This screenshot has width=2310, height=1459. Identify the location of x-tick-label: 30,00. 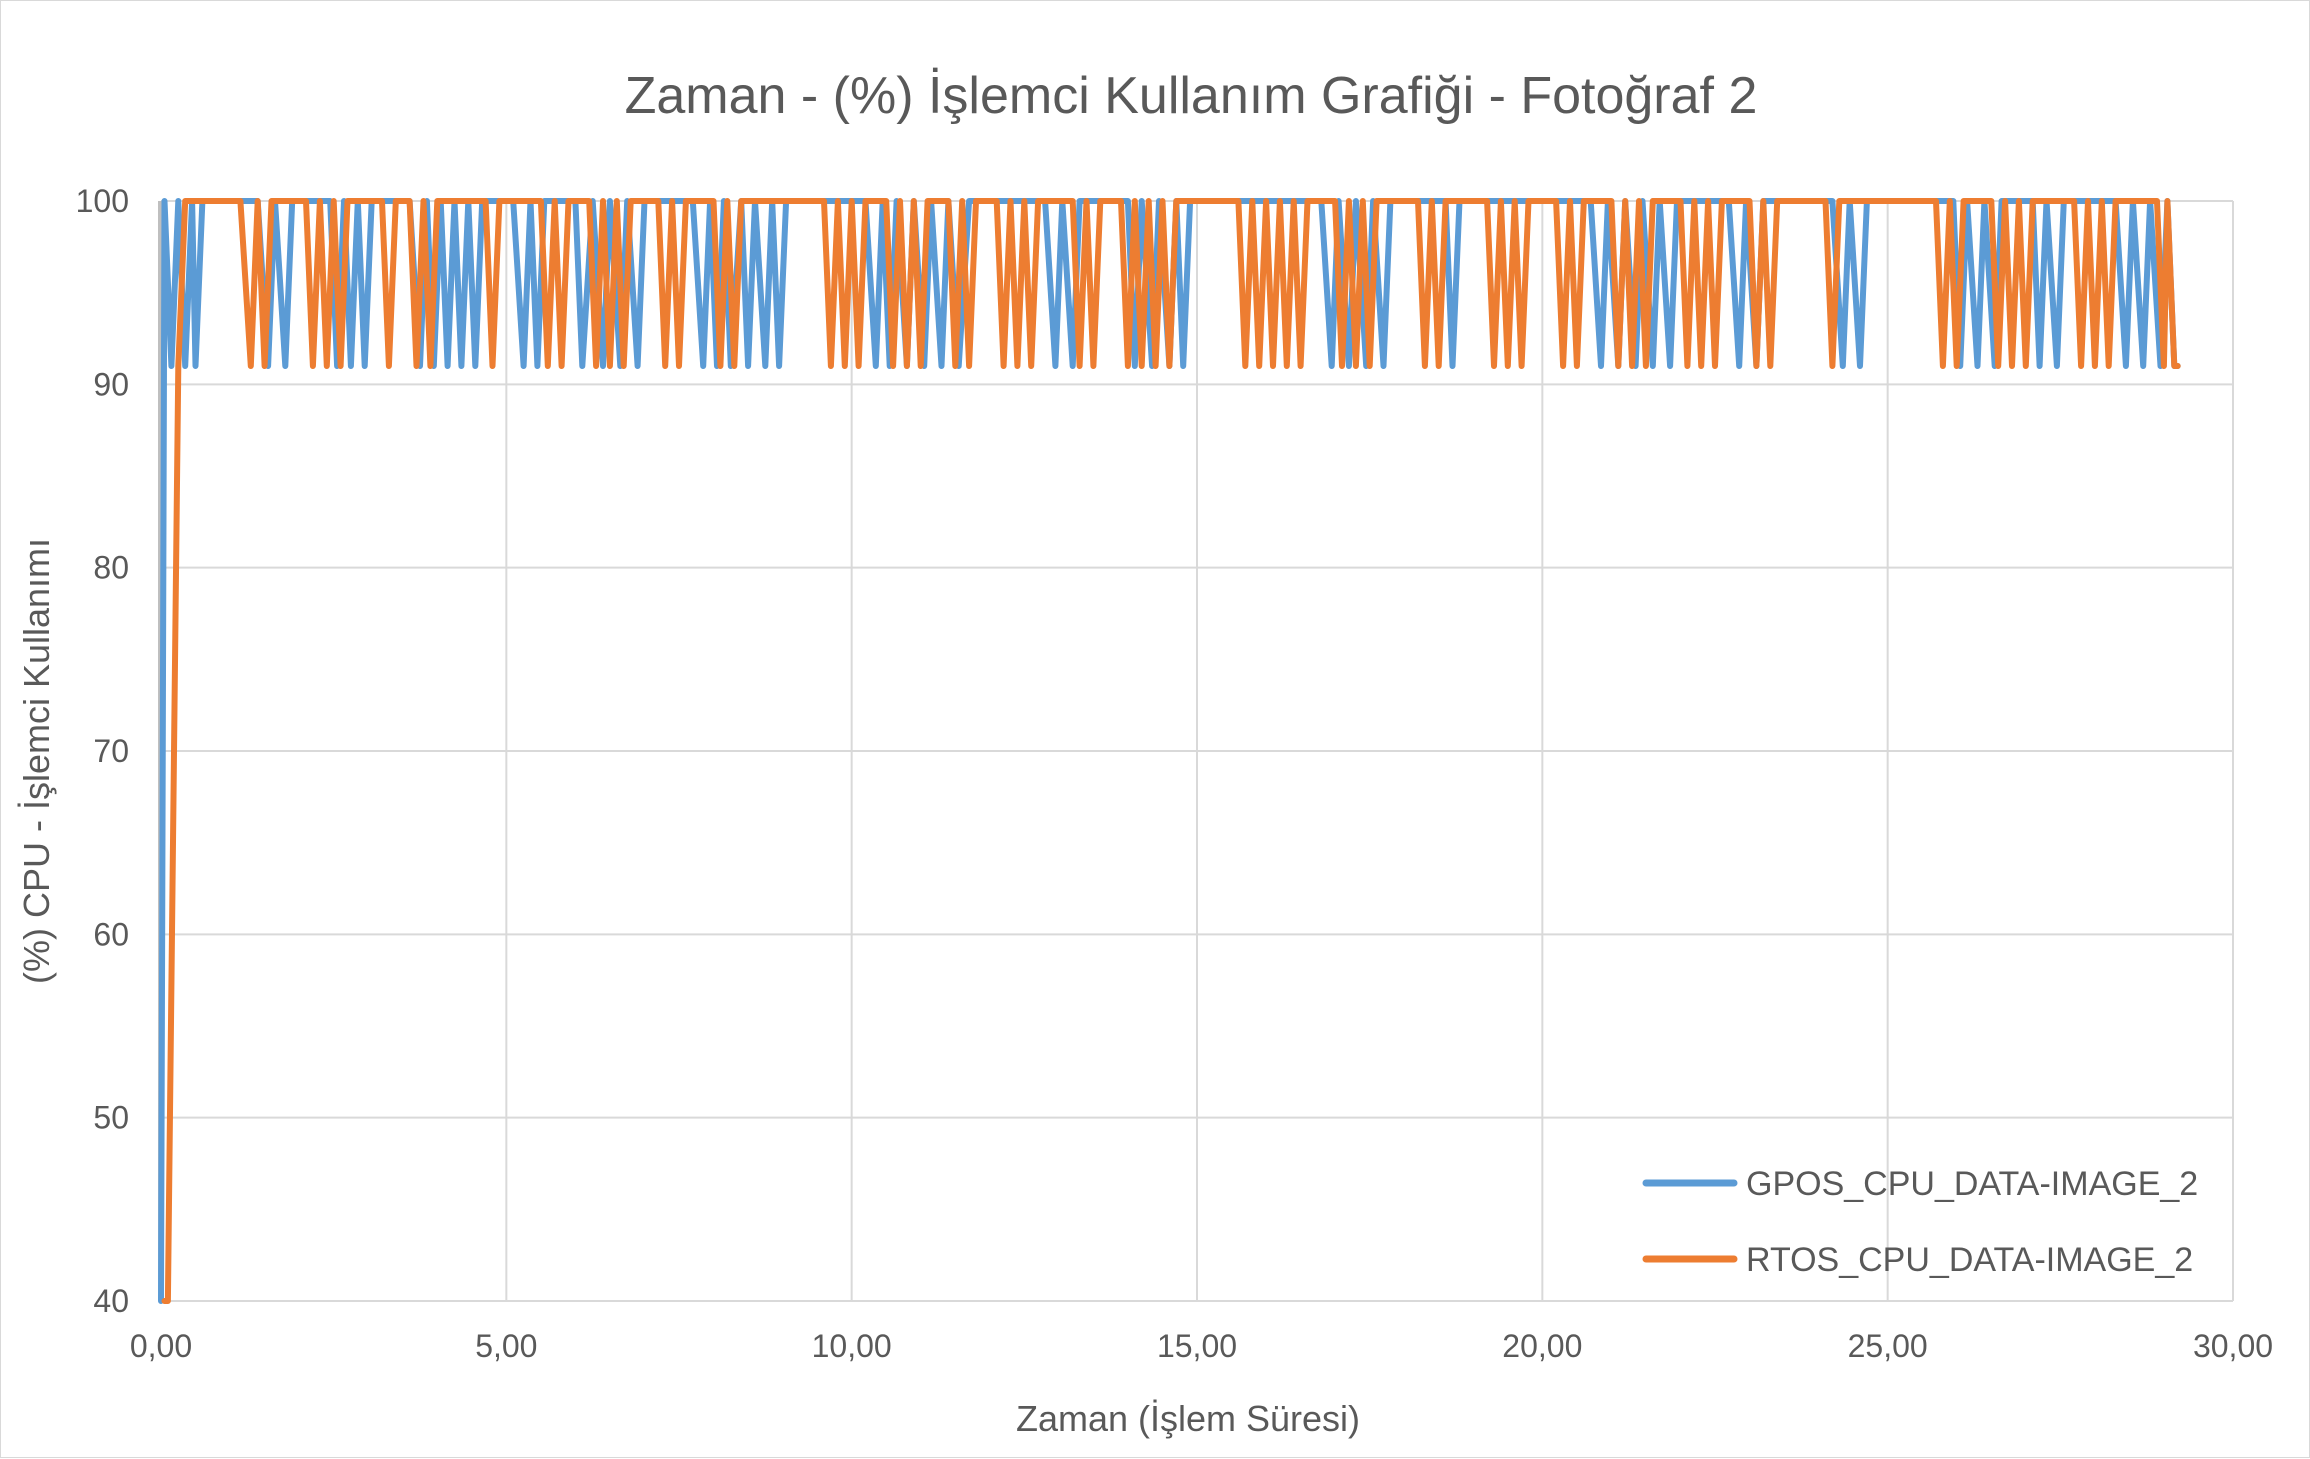
(2233, 1346).